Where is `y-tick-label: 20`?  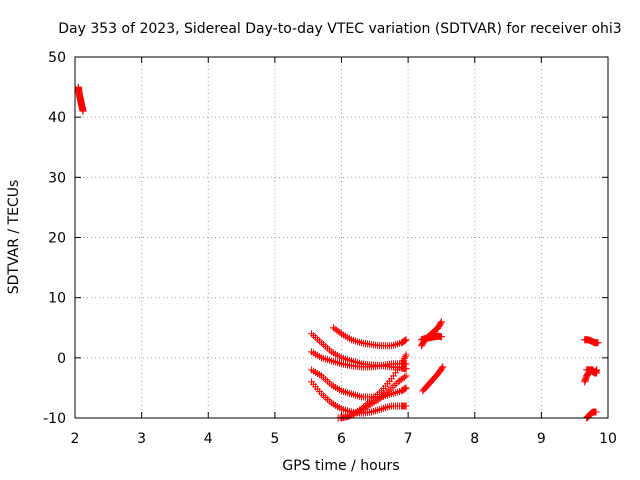 y-tick-label: 20 is located at coordinates (57, 239).